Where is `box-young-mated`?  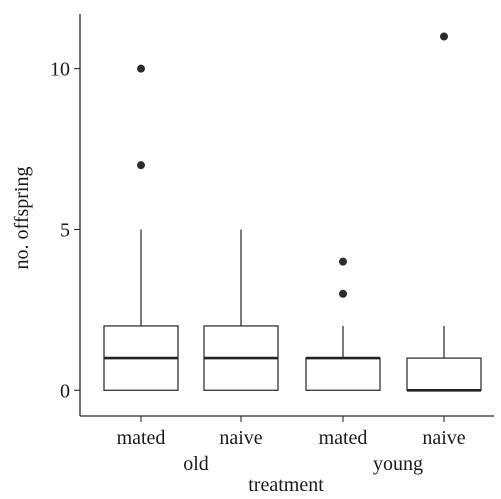 box-young-mated is located at coordinates (343, 324).